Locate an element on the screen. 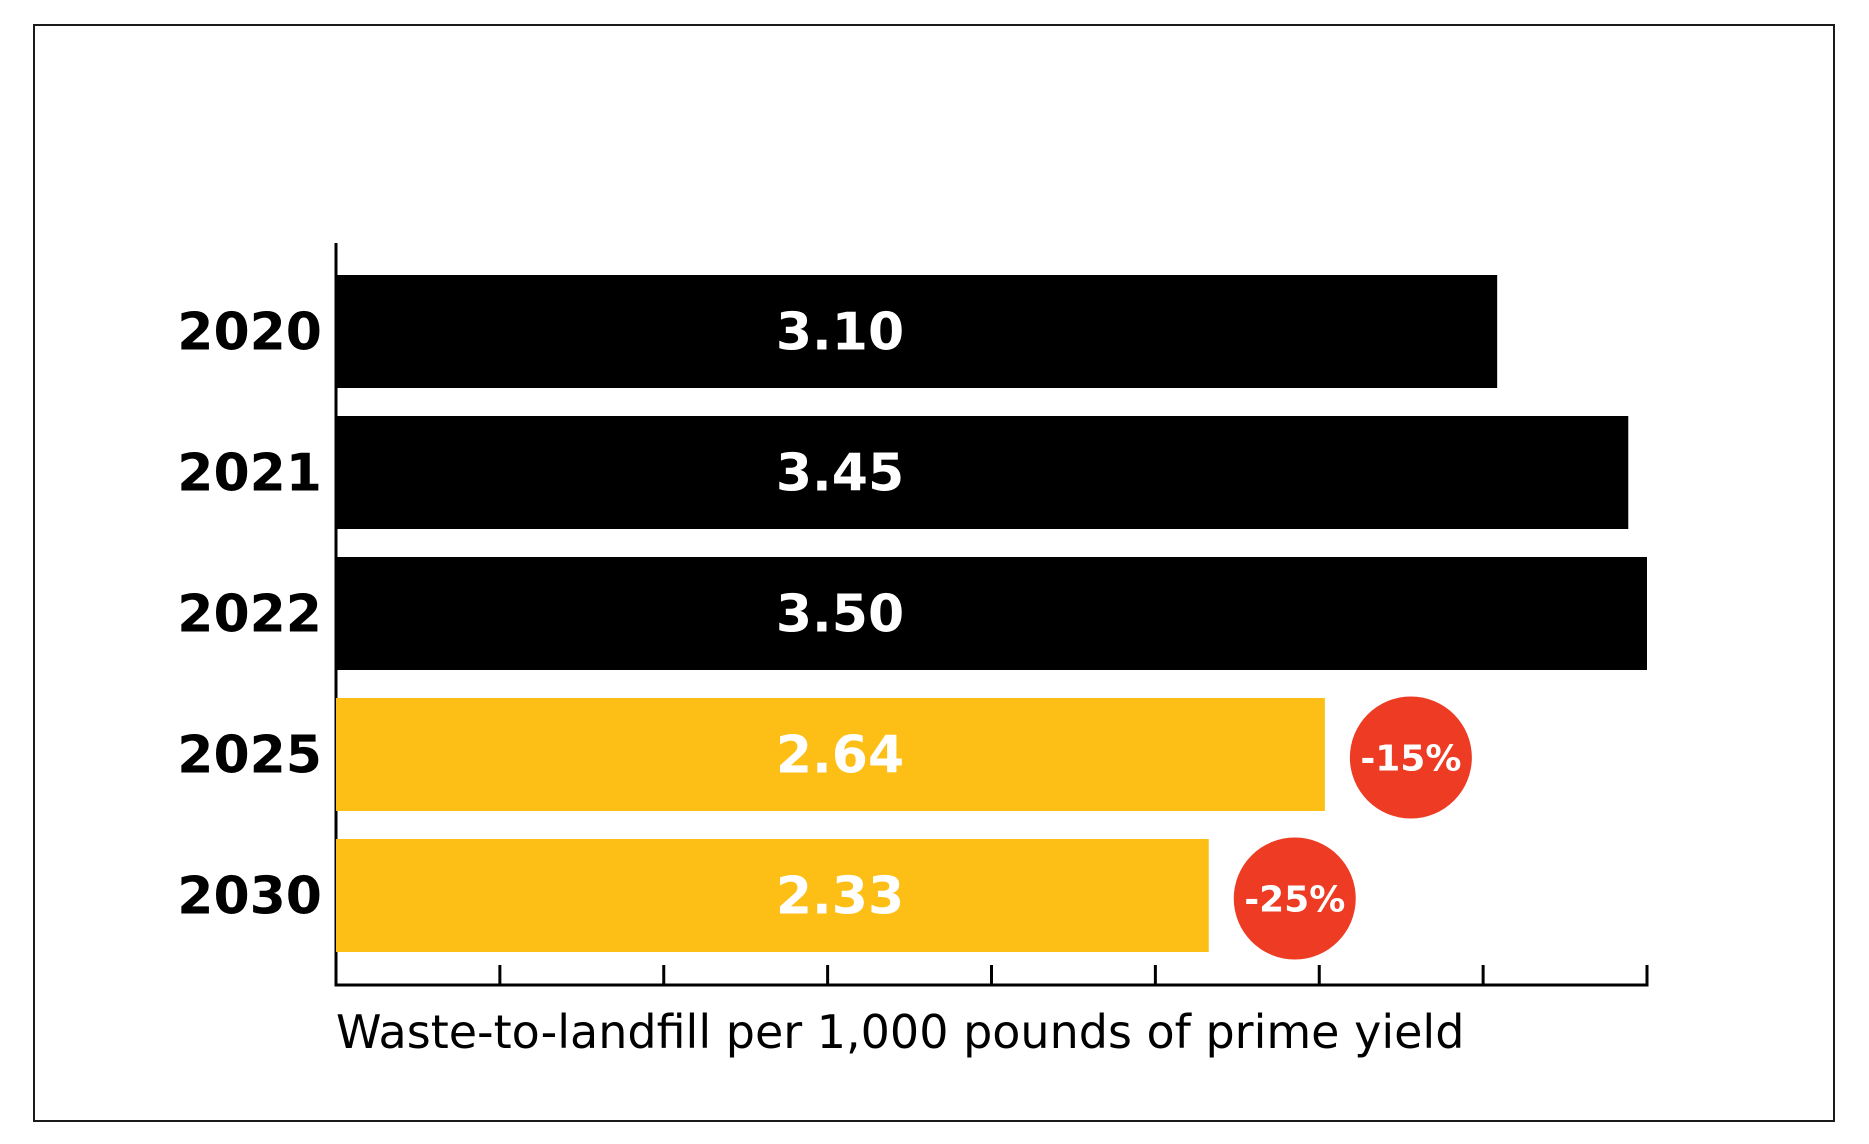 Image resolution: width=1869 pixels, height=1144 pixels. change-badge-label: -15% is located at coordinates (1410, 759).